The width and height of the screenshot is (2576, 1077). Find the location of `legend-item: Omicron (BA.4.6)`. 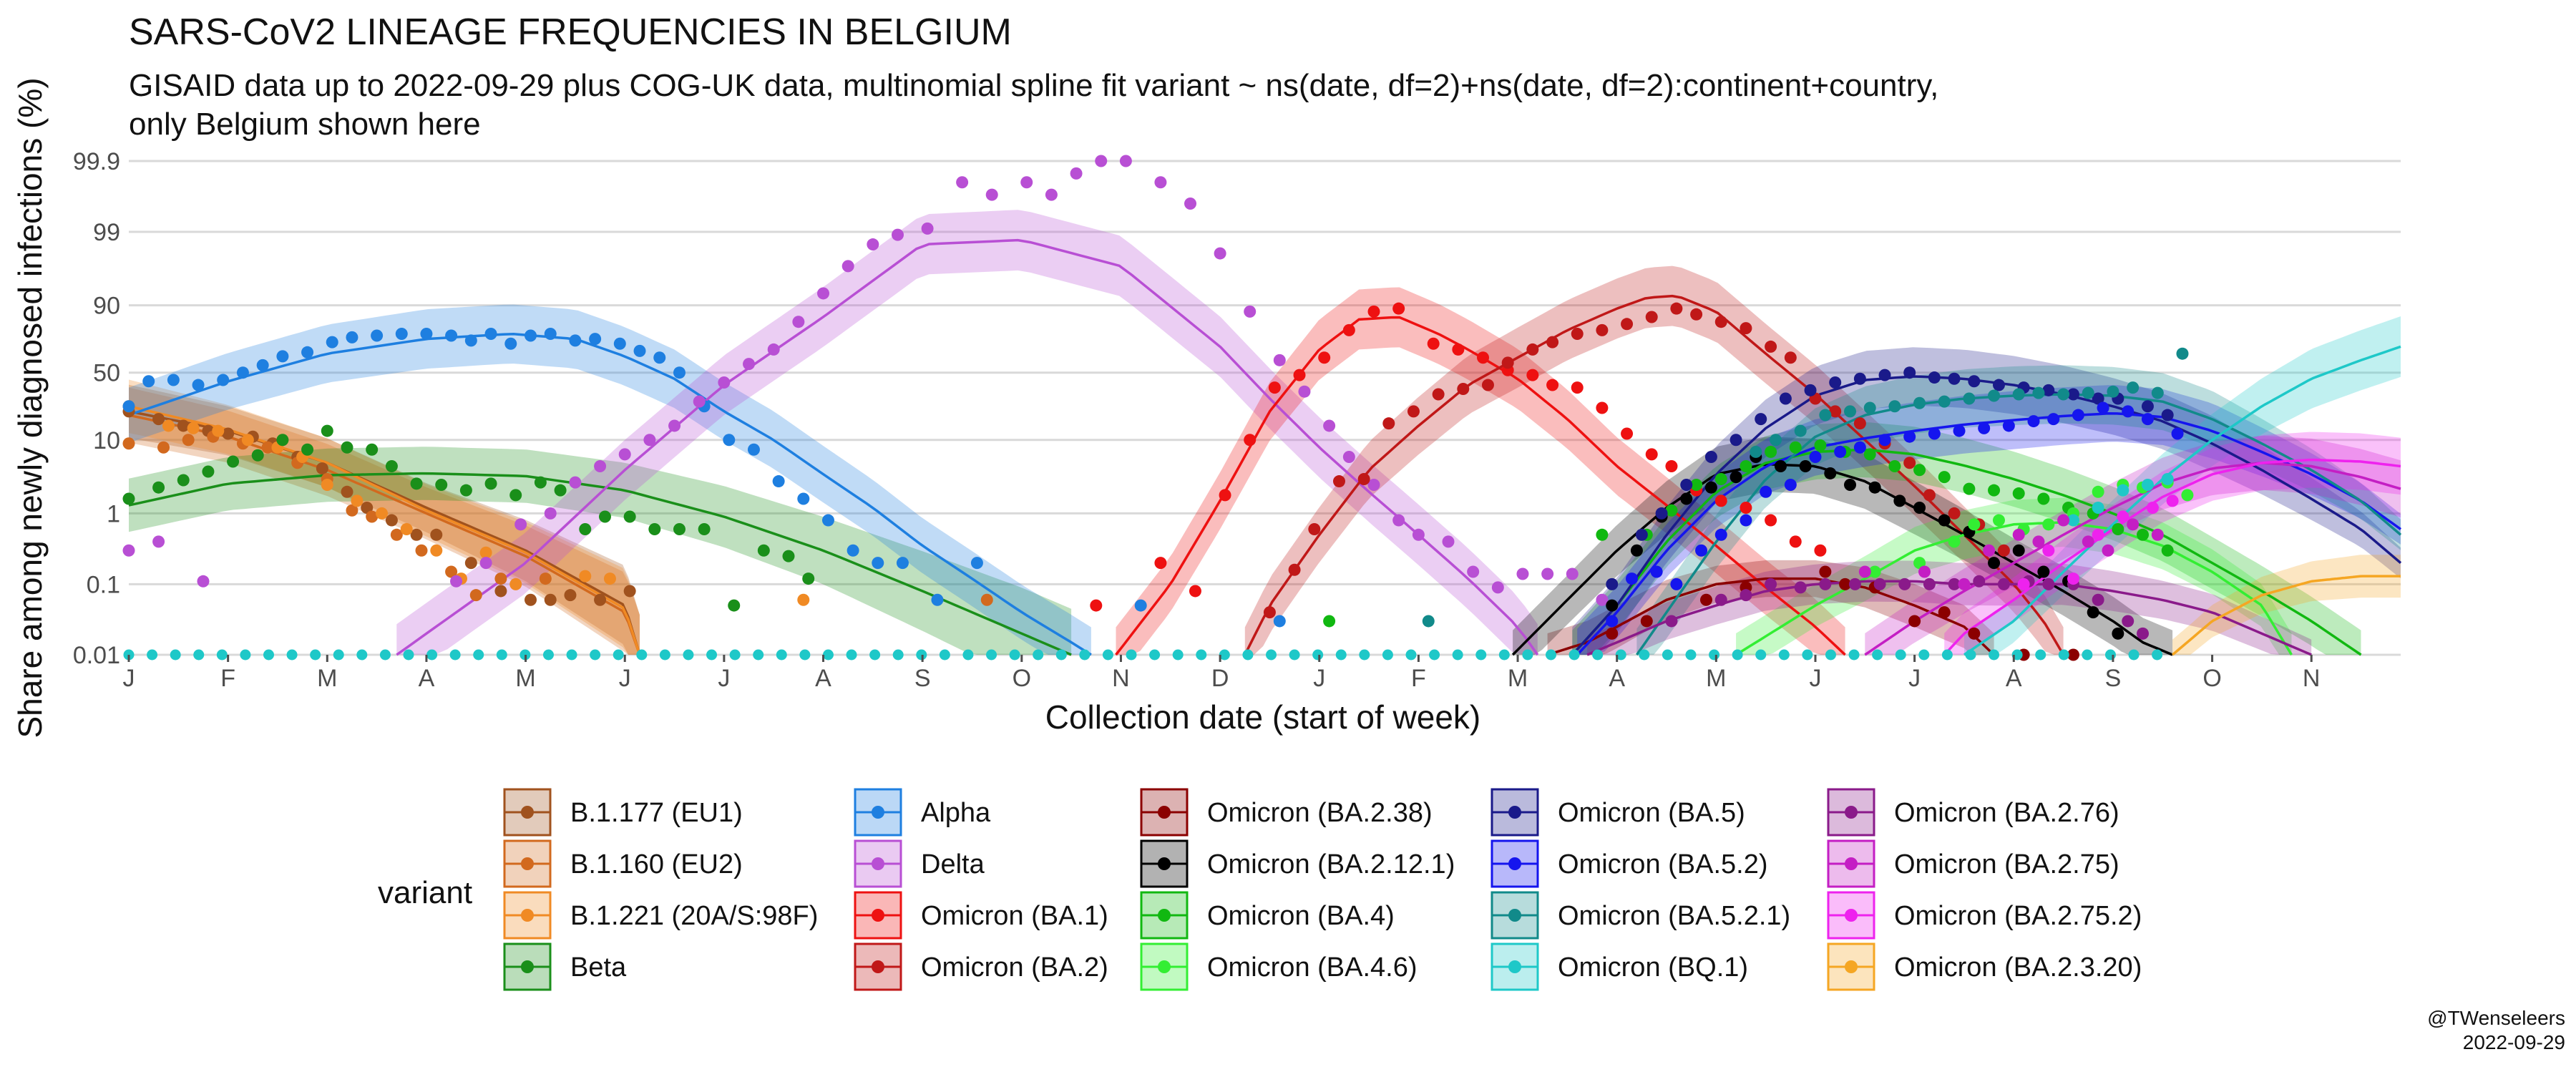

legend-item: Omicron (BA.4.6) is located at coordinates (1279, 967).